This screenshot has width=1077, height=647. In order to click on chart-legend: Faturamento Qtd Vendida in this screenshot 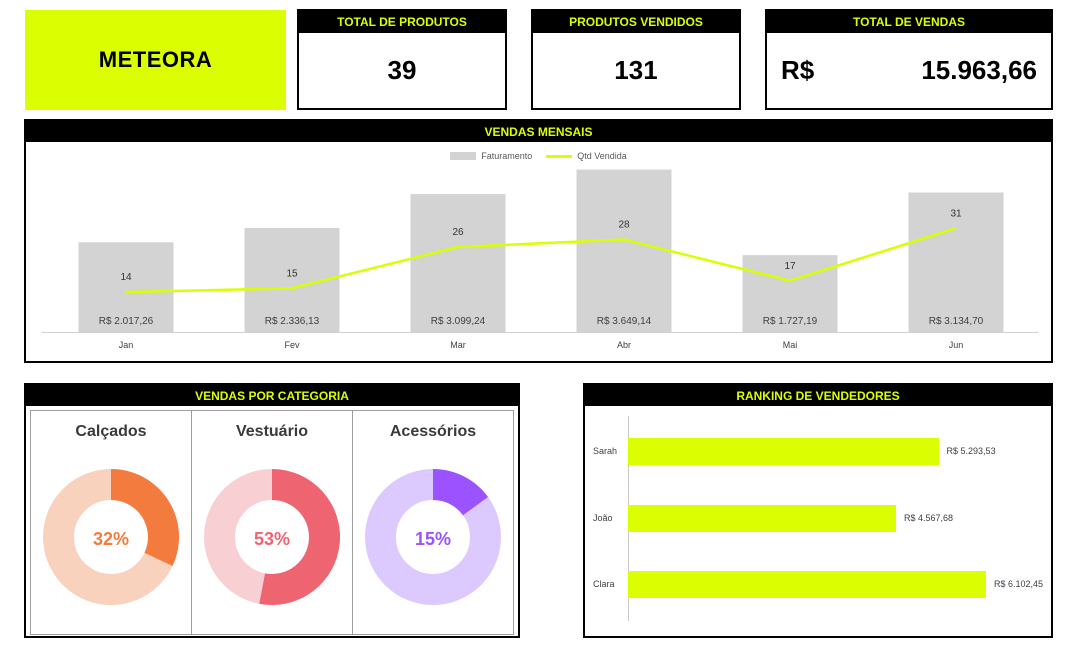, I will do `click(538, 156)`.